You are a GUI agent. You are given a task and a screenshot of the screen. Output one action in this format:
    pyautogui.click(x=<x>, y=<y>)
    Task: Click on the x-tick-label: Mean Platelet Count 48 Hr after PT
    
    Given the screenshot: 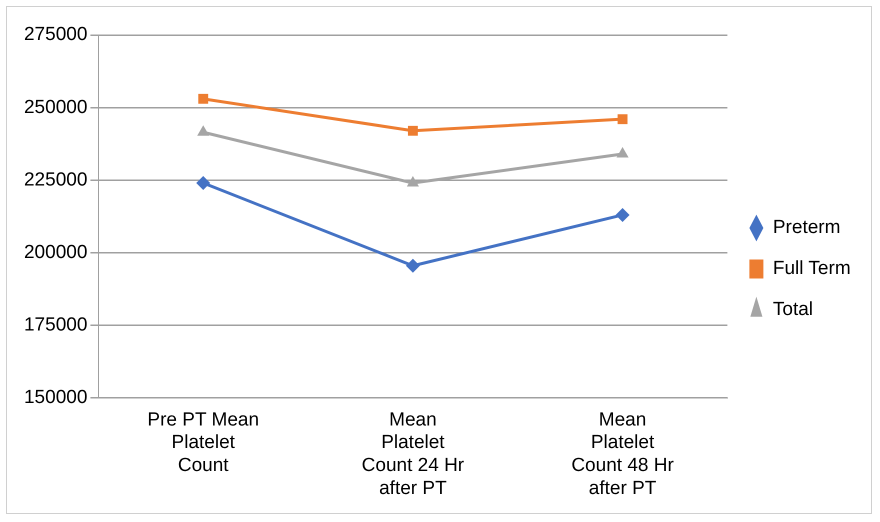 What is the action you would take?
    pyautogui.click(x=622, y=454)
    